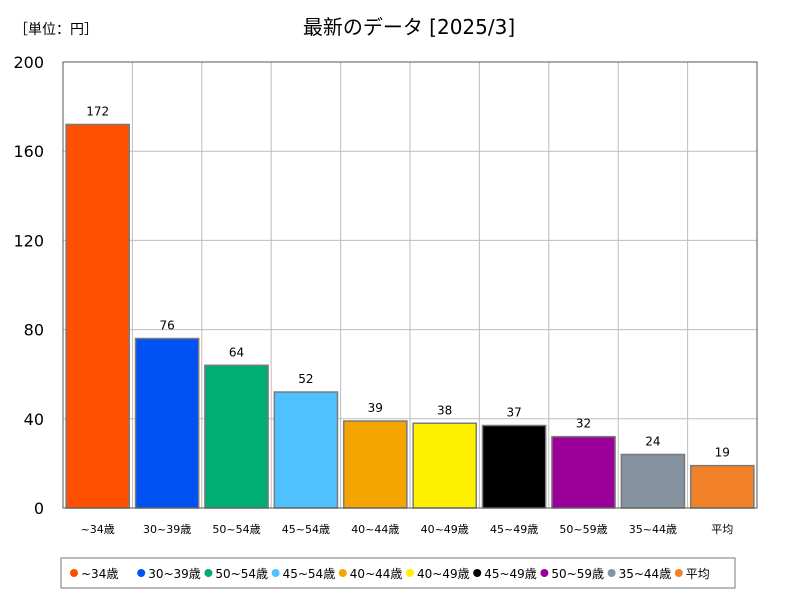  Describe the element at coordinates (236, 352) in the screenshot. I see `data-label: 64` at that location.